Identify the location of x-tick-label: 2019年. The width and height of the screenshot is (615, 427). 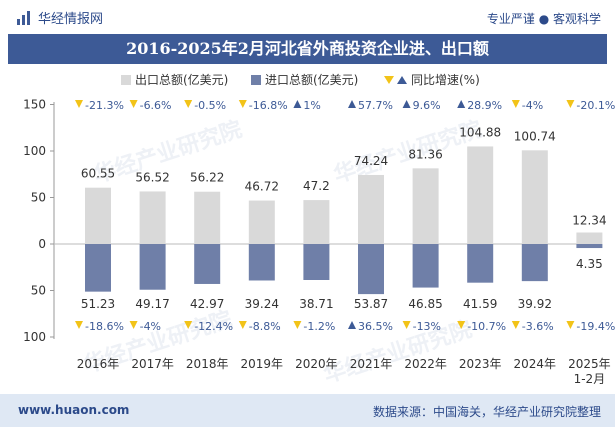
(262, 364).